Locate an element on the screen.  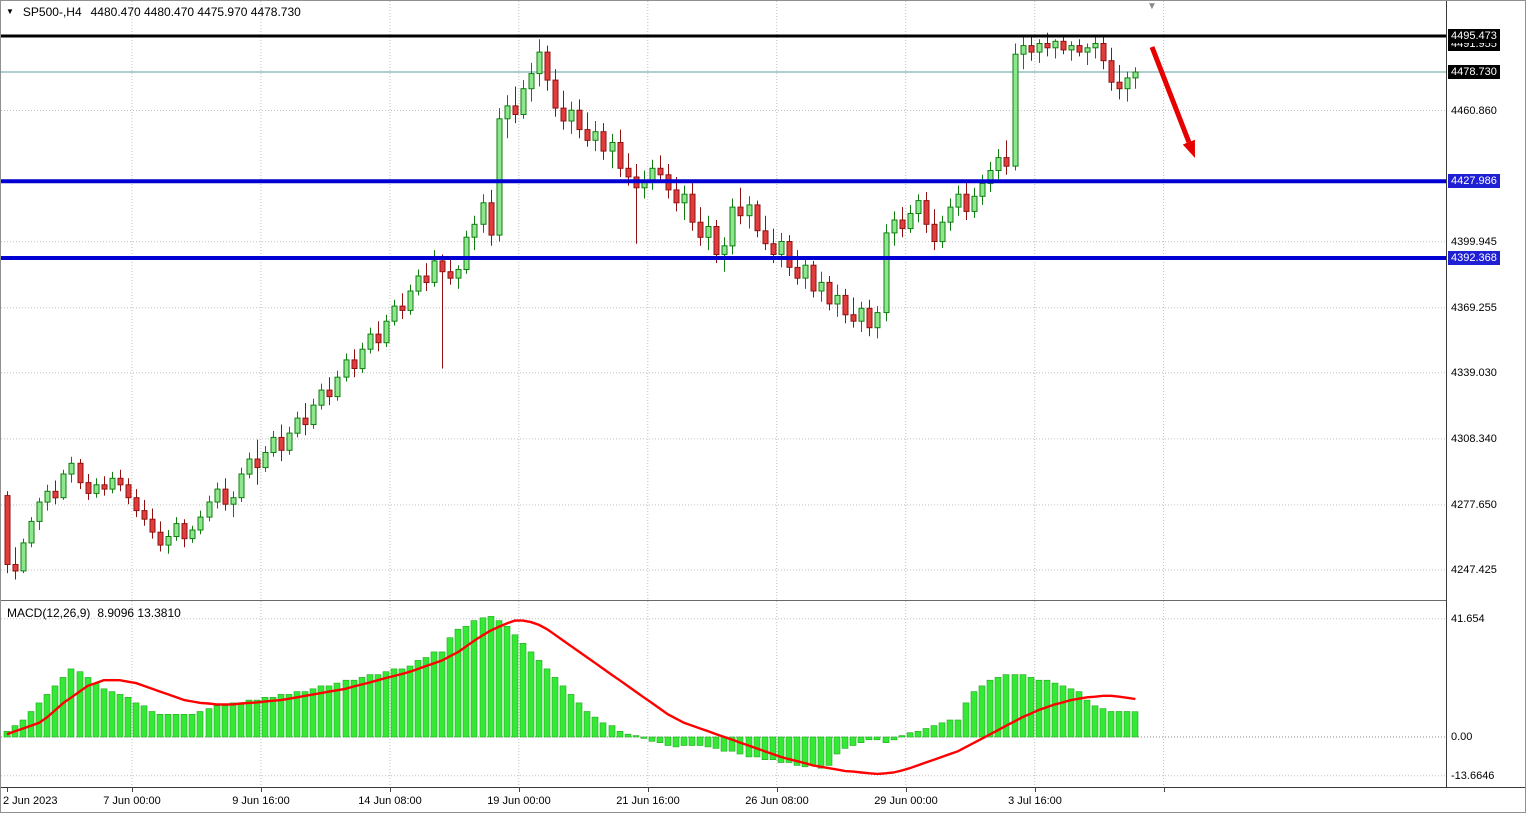
macd-axis-label: -13.6646 is located at coordinates (1473, 776).